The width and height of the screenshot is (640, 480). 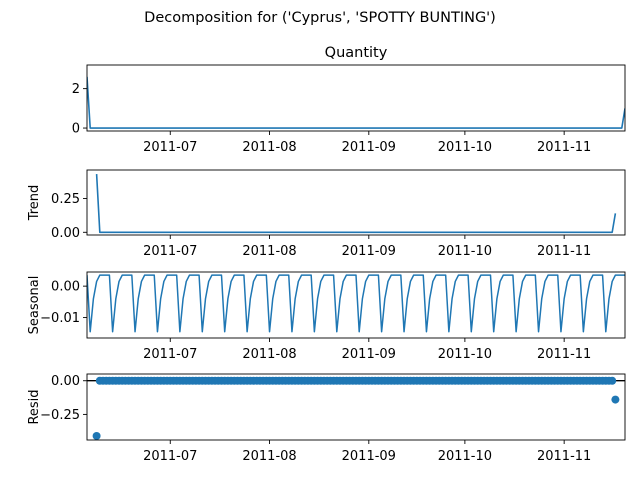 What do you see at coordinates (564, 147) in the screenshot?
I see `observed-xtick-label: 2011-11` at bounding box center [564, 147].